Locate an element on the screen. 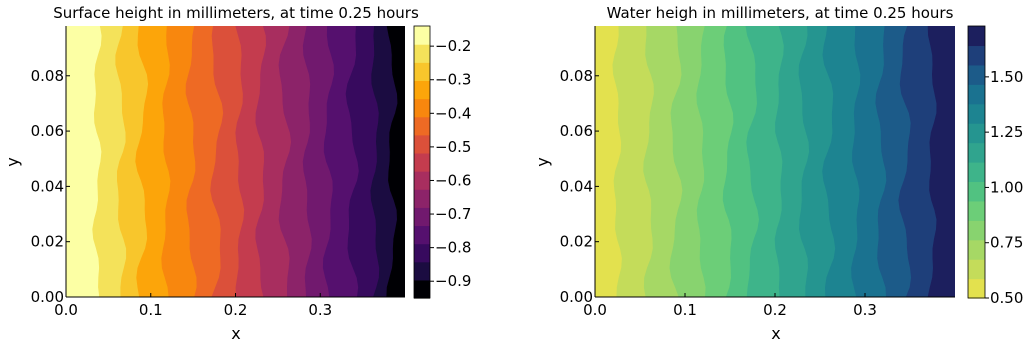  colorbar-tick-label: −0.3 is located at coordinates (453, 80).